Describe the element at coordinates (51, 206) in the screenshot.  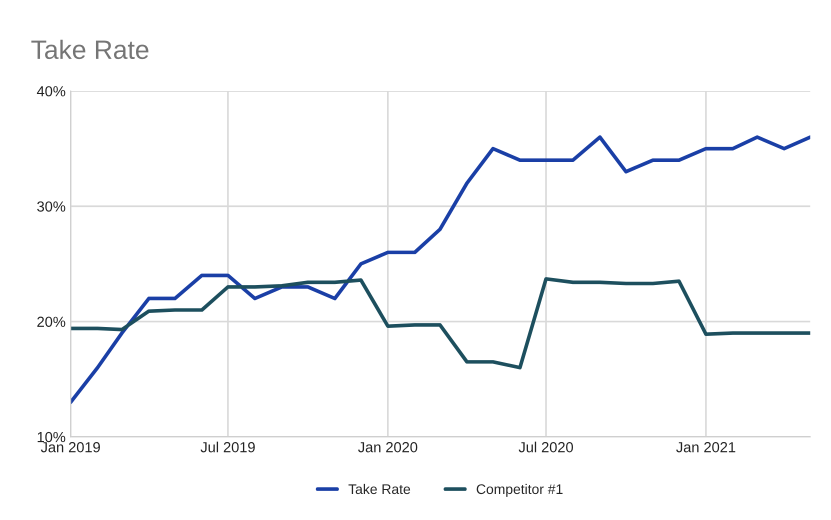
I see `y-tick-label: 30%` at that location.